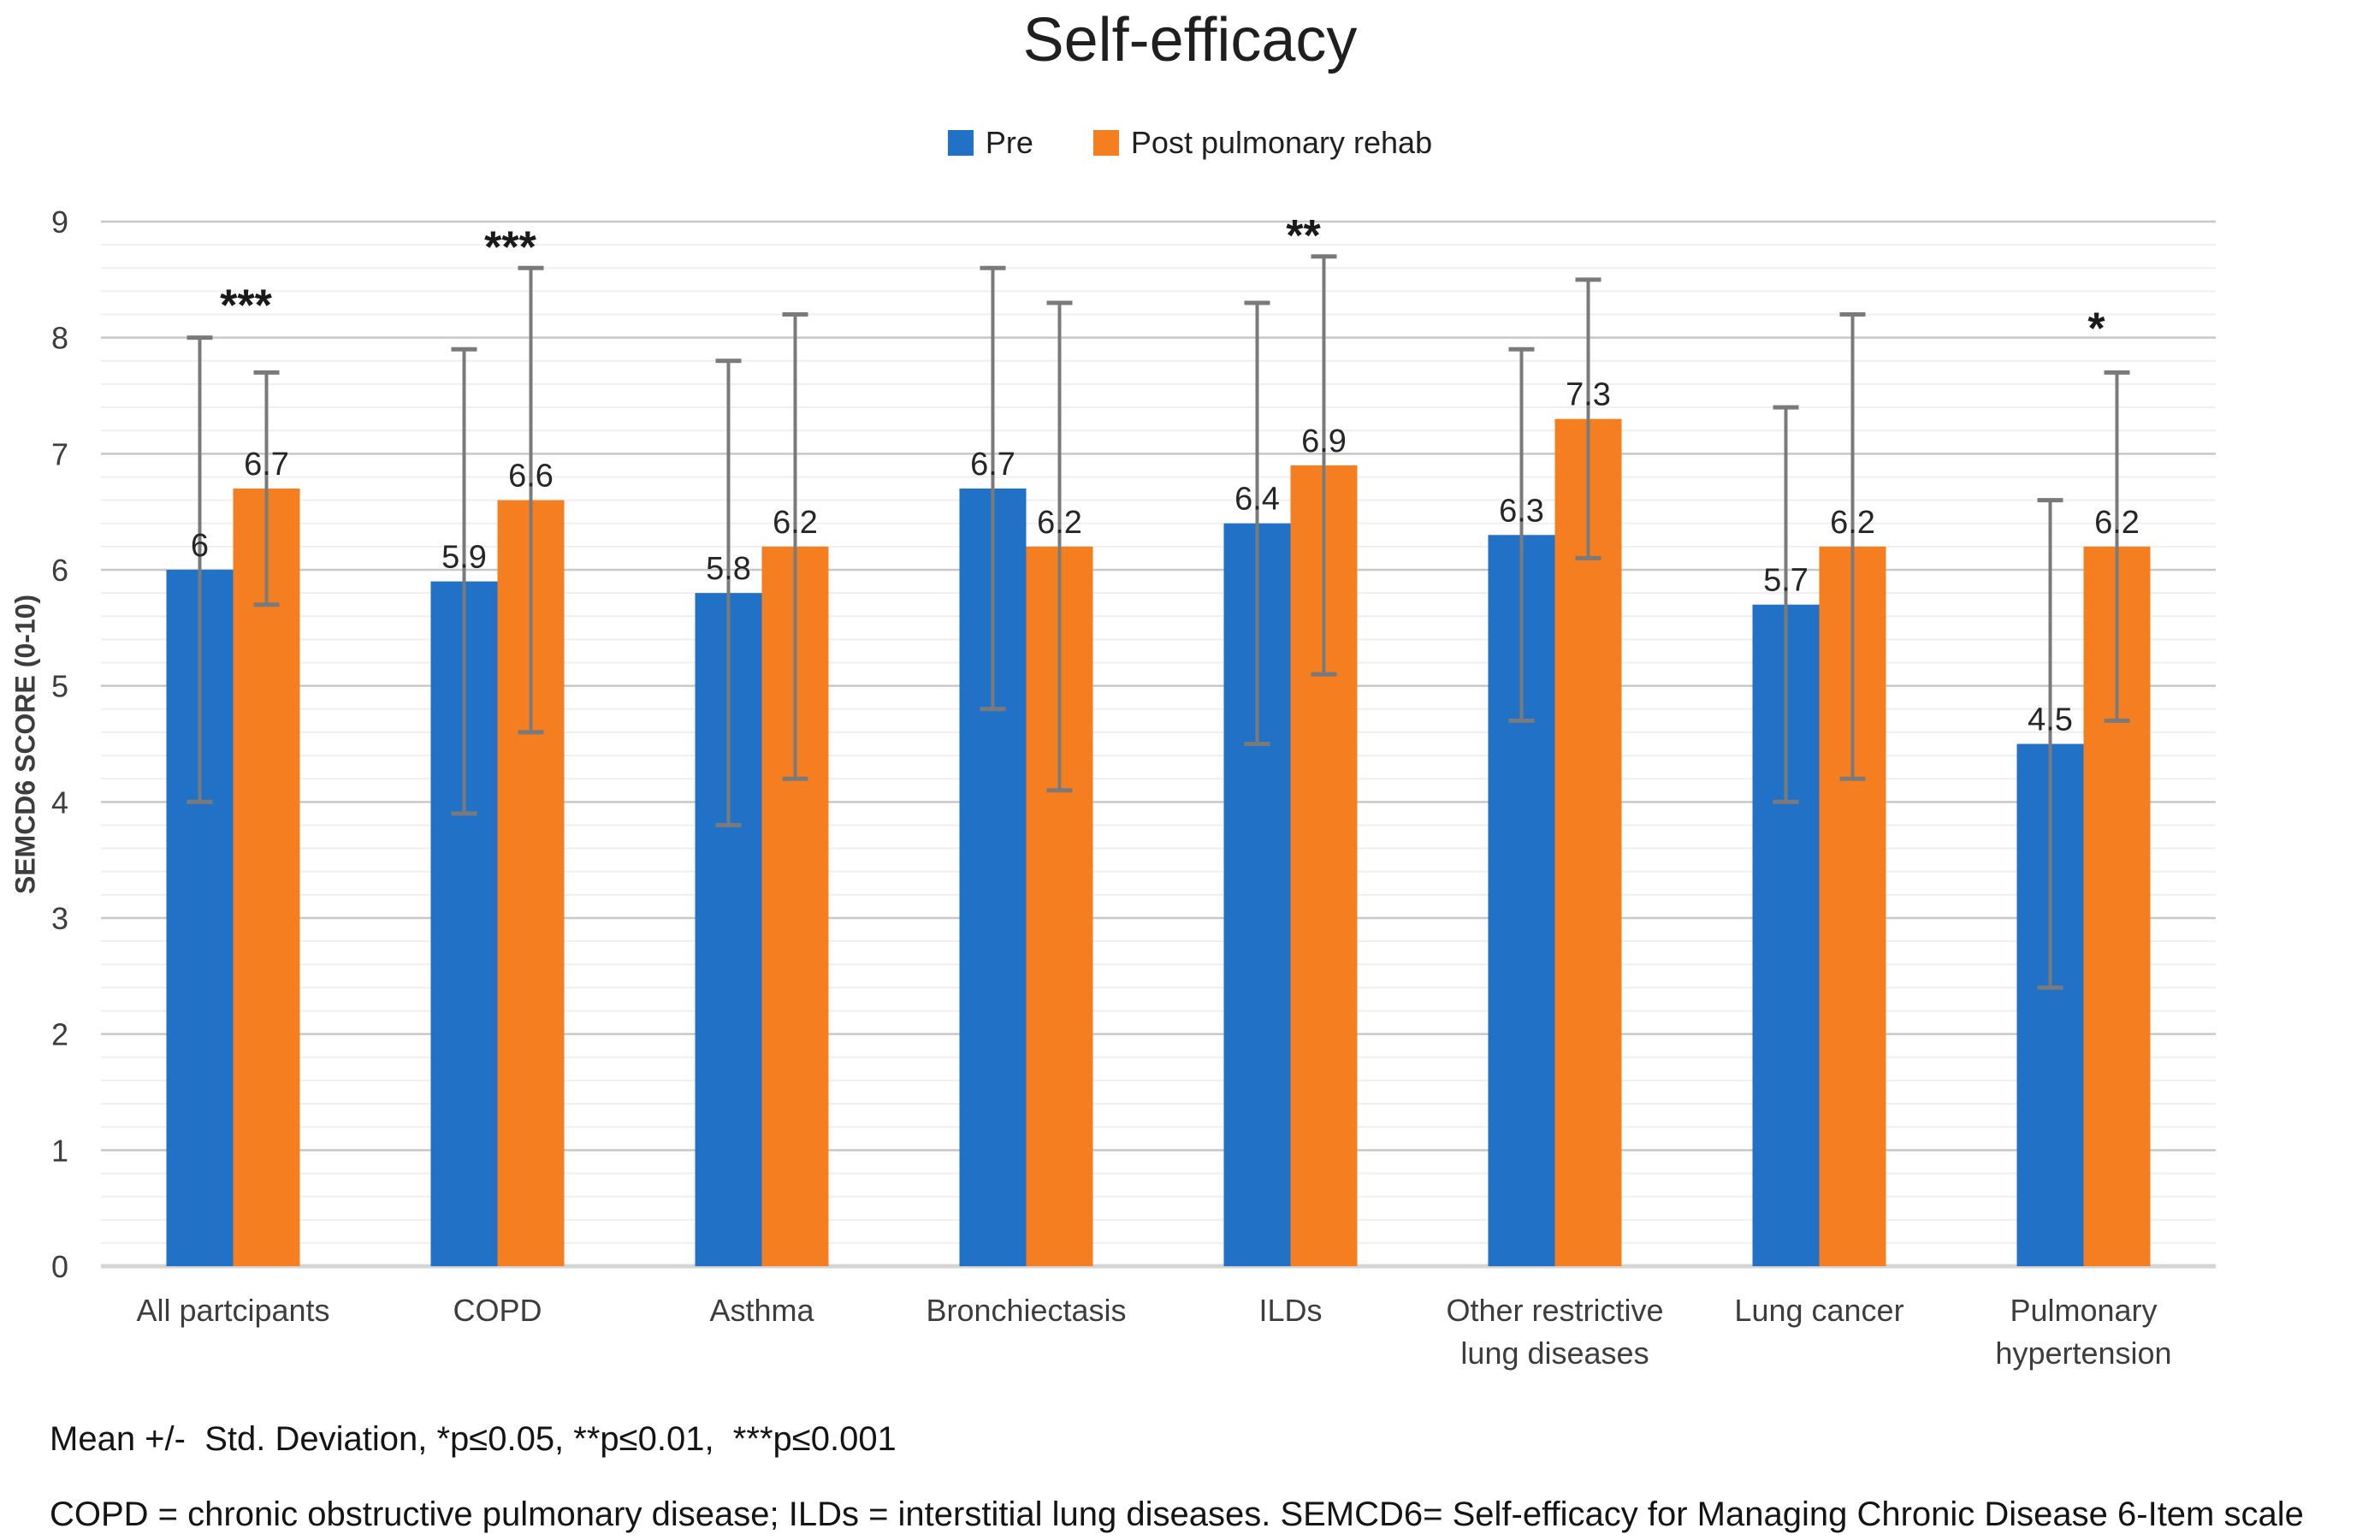 The image size is (2380, 1540). What do you see at coordinates (2083, 1332) in the screenshot?
I see `category-label-8: Pulmonary hypertension` at bounding box center [2083, 1332].